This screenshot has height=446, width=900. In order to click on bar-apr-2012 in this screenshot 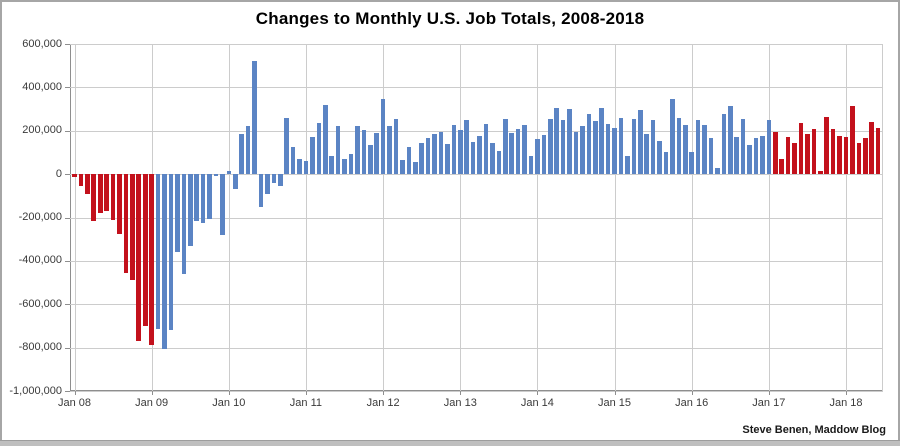, I will do `click(402, 167)`.